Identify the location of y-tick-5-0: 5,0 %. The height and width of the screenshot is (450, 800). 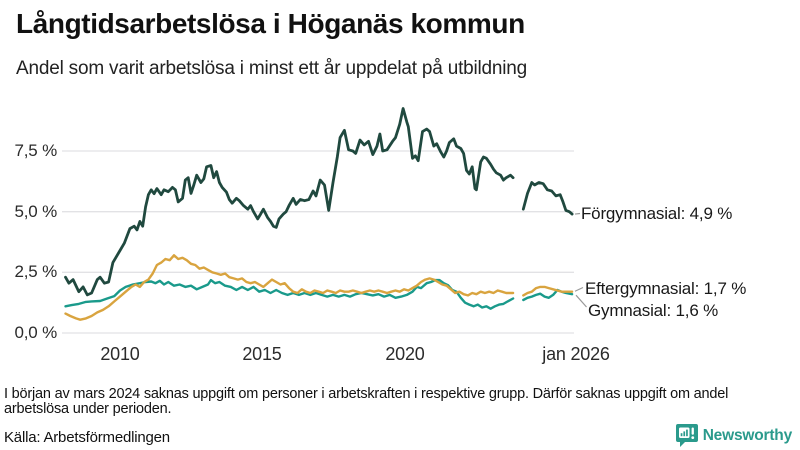
(36, 211).